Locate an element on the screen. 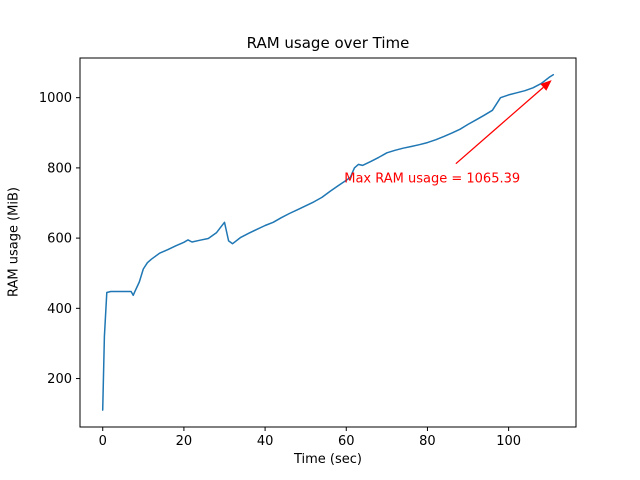  x-tick-label: 60 is located at coordinates (346, 441).